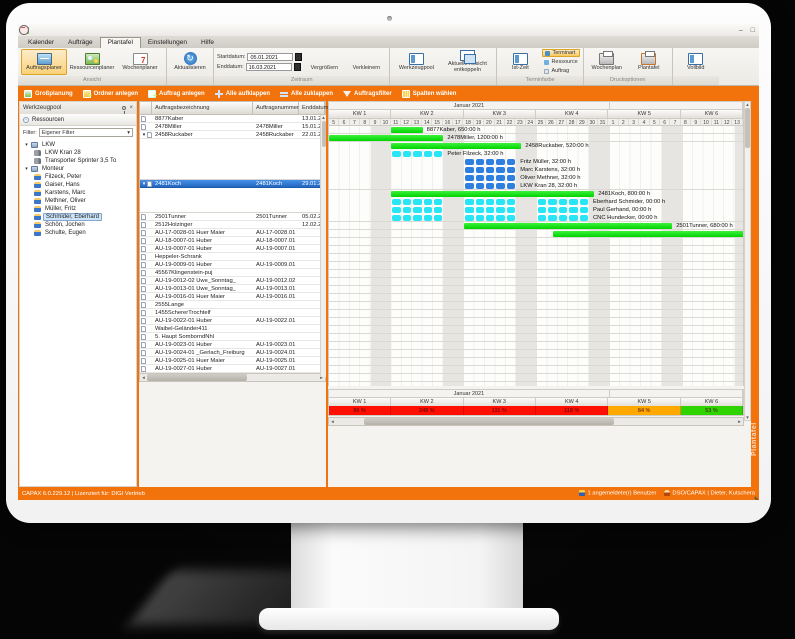 This screenshot has width=795, height=639. I want to click on orders-vscrollbar: ▲, so click(323, 246).